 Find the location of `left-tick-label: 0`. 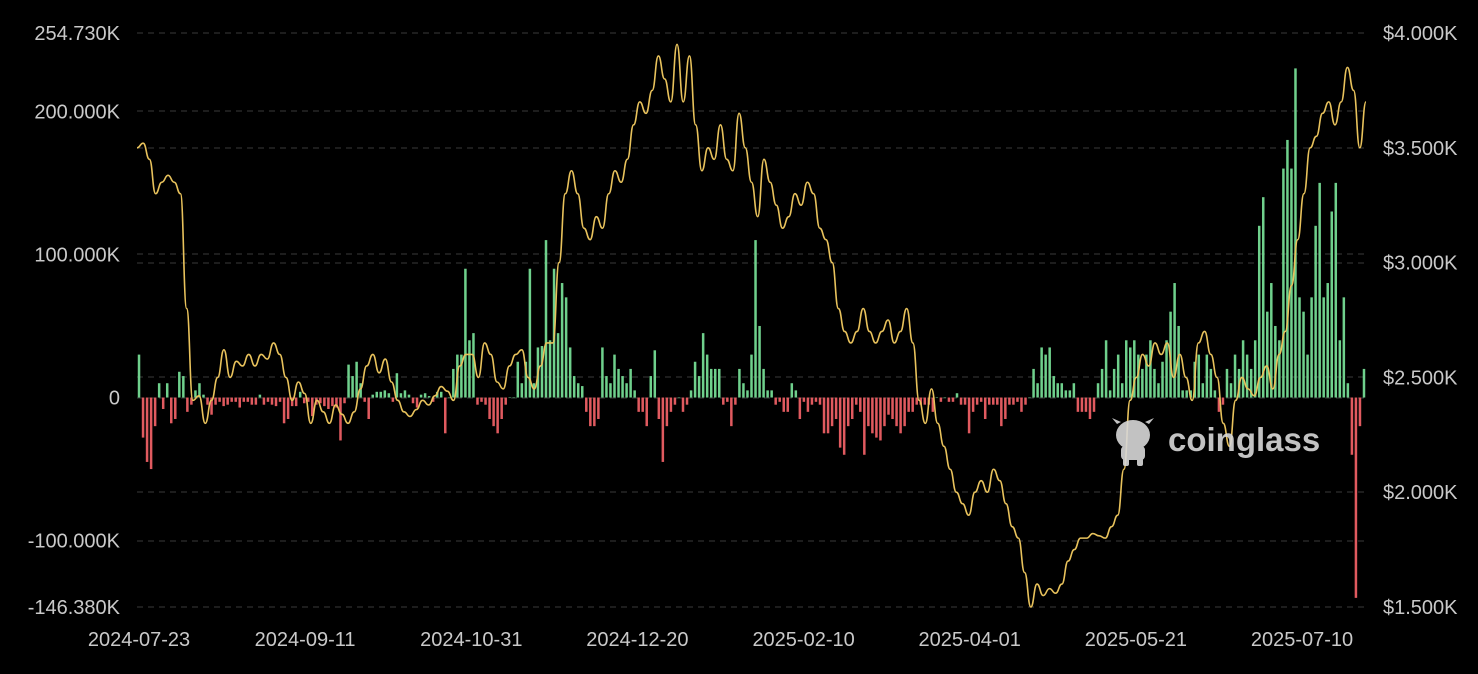

left-tick-label: 0 is located at coordinates (114, 399).